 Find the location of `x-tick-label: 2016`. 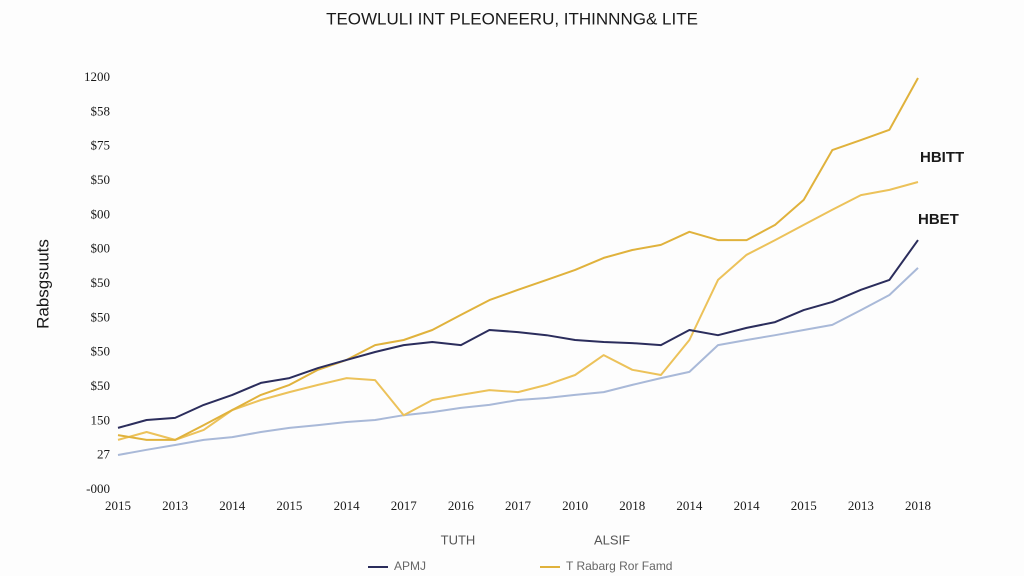

x-tick-label: 2016 is located at coordinates (461, 505).